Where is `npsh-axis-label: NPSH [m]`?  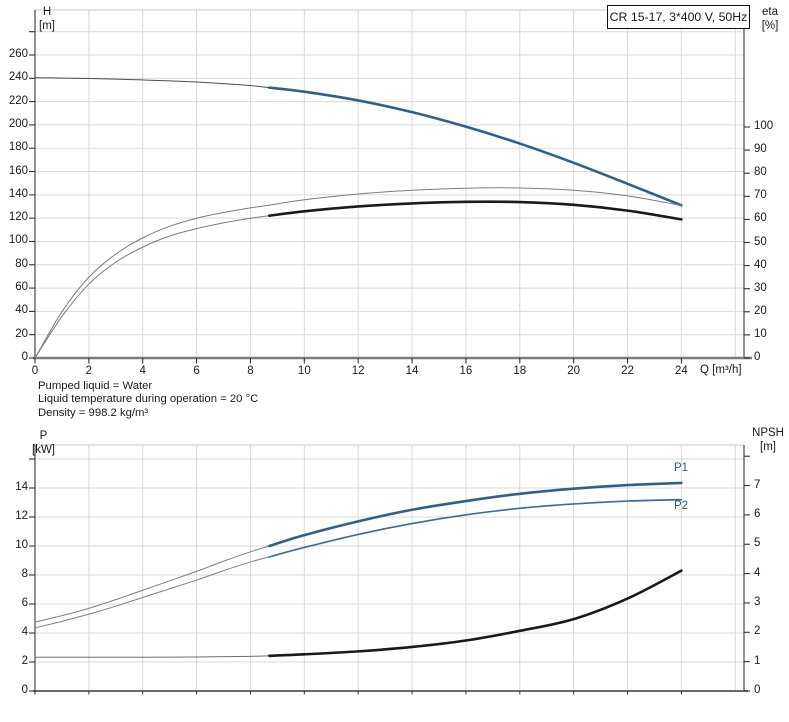
npsh-axis-label: NPSH [m] is located at coordinates (768, 440).